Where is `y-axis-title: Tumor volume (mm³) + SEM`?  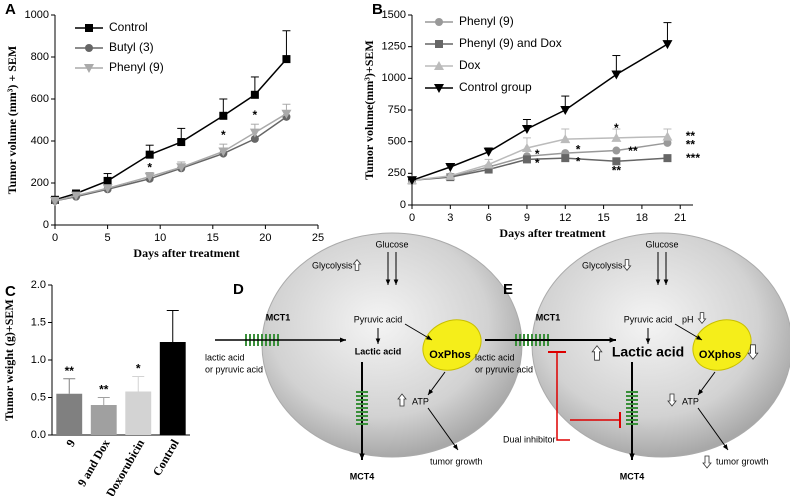 y-axis-title: Tumor volume (mm³) + SEM is located at coordinates (12, 120).